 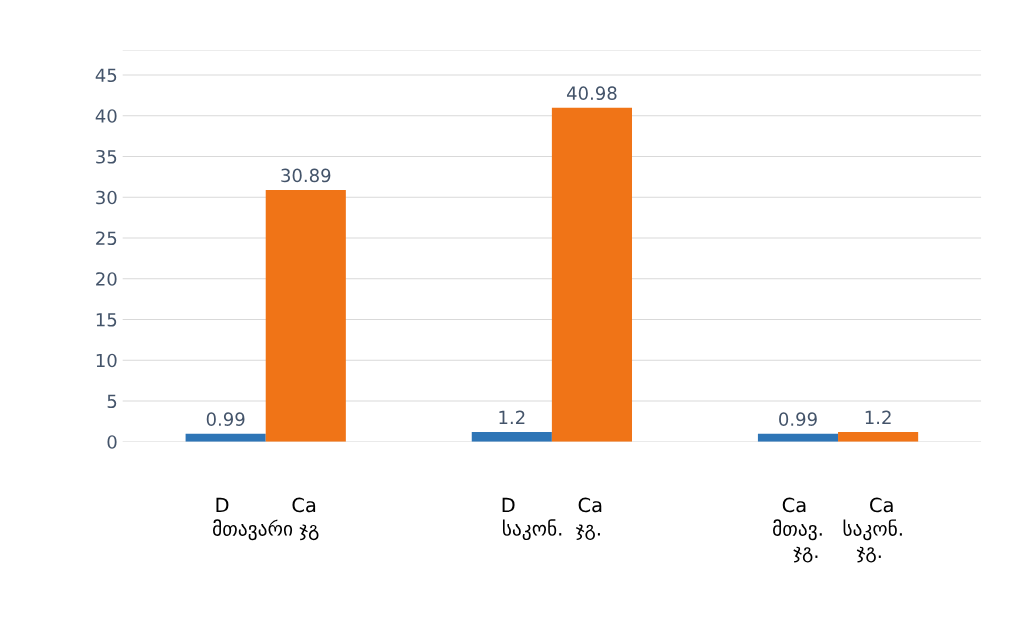 I want to click on y-tick-label: 0, so click(x=112, y=442).